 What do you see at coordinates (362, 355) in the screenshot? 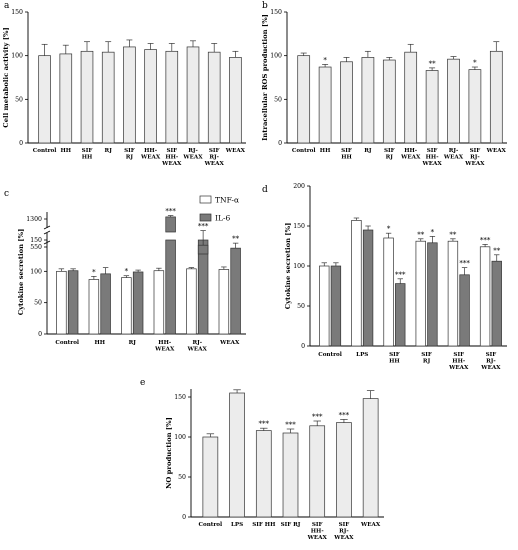
I see `category-label: LPS` at bounding box center [362, 355].